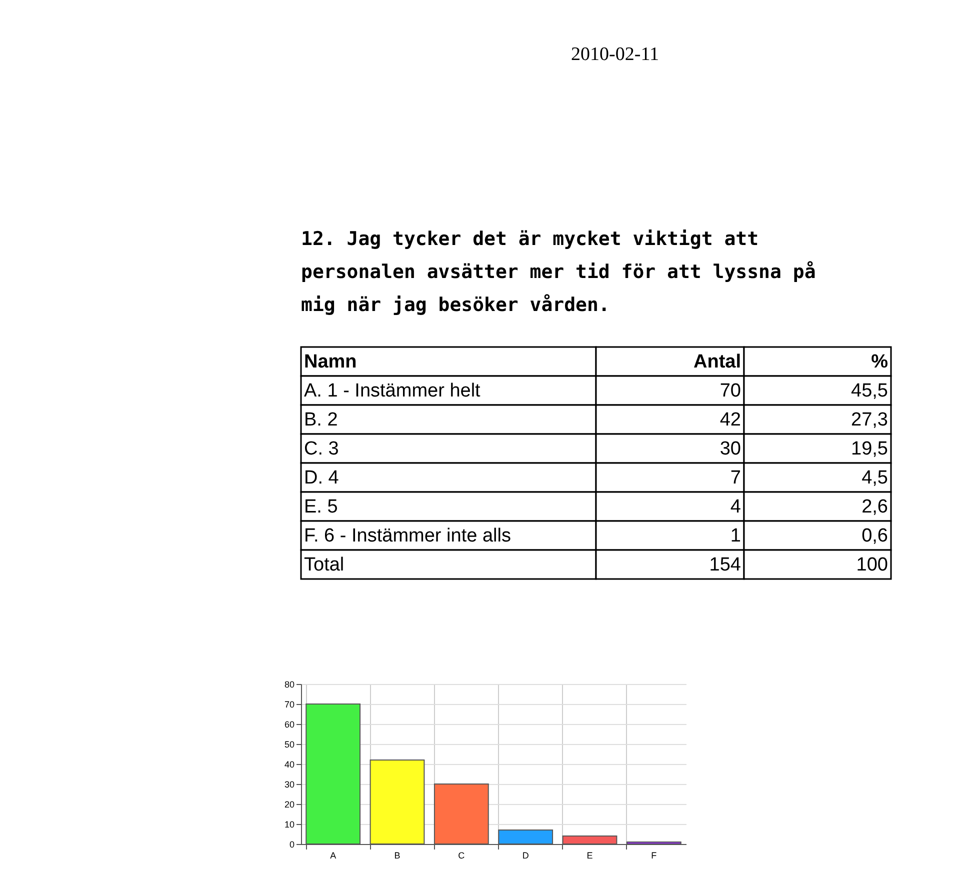 Image resolution: width=959 pixels, height=874 pixels. Describe the element at coordinates (589, 855) in the screenshot. I see `x-tick-label: E` at that location.